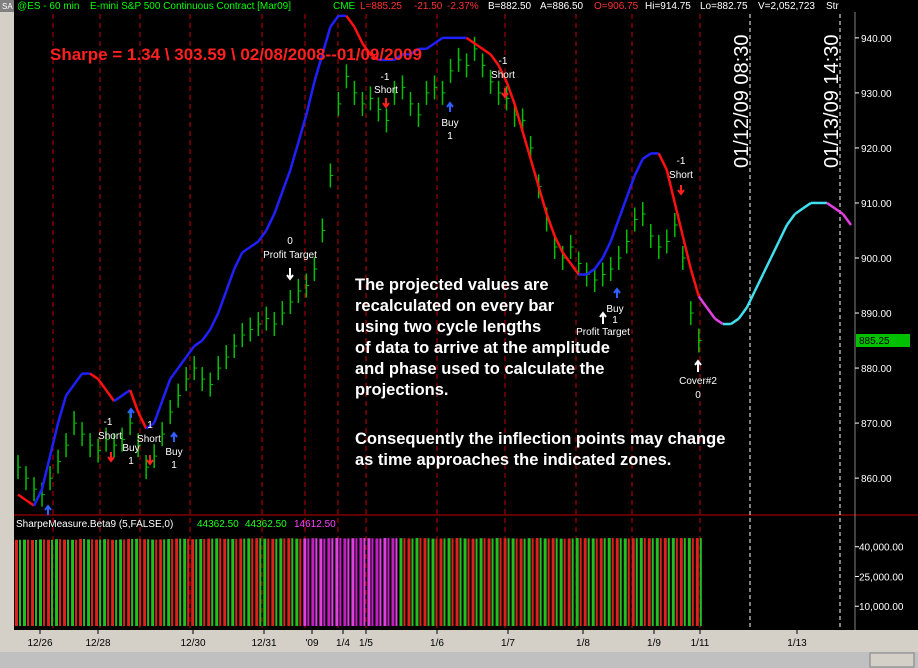  What do you see at coordinates (479, 369) in the screenshot?
I see `note-line: and phase used to calculate the` at bounding box center [479, 369].